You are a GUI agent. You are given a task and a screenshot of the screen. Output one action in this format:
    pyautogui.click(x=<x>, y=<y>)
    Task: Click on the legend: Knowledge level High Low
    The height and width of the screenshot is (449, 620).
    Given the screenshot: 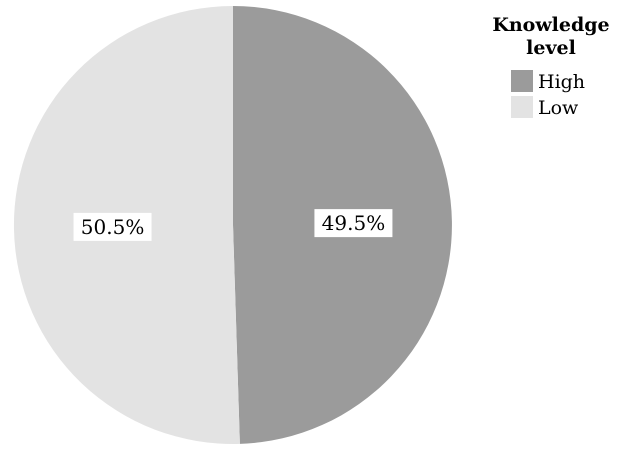 What is the action you would take?
    pyautogui.click(x=550, y=66)
    